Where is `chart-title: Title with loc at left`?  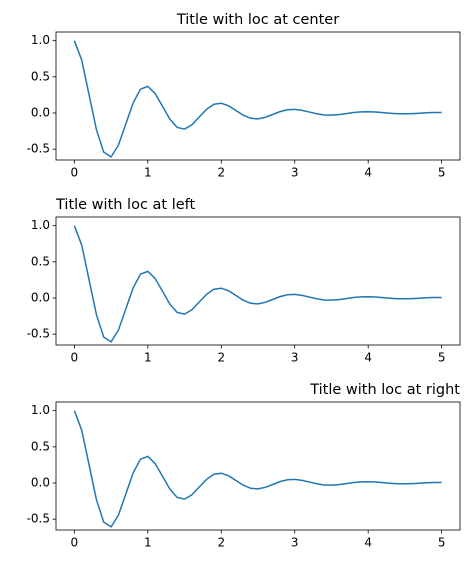
chart-title: Title with loc at left is located at coordinates (125, 205).